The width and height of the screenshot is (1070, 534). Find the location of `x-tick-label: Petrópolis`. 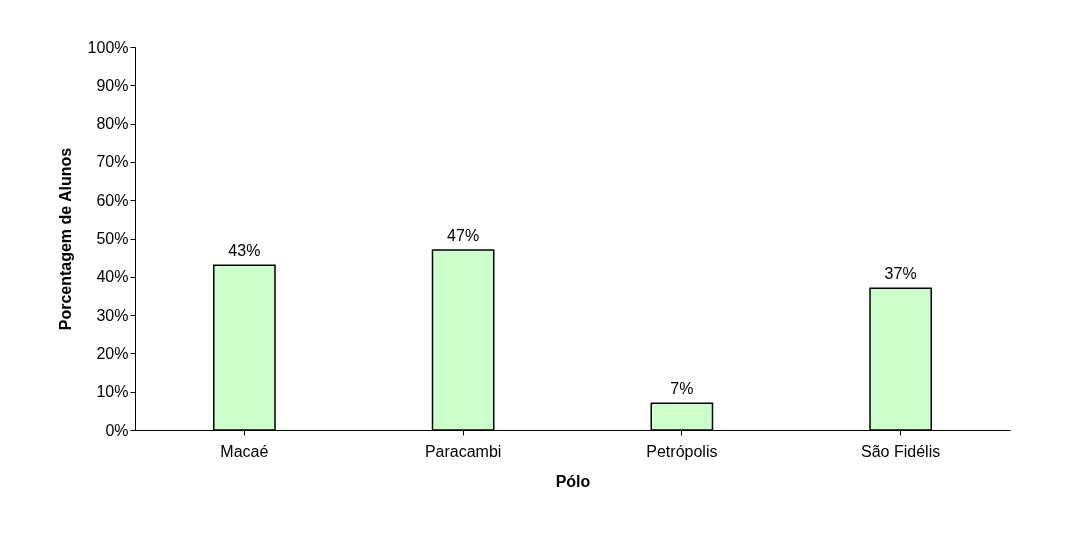

x-tick-label: Petrópolis is located at coordinates (682, 451).